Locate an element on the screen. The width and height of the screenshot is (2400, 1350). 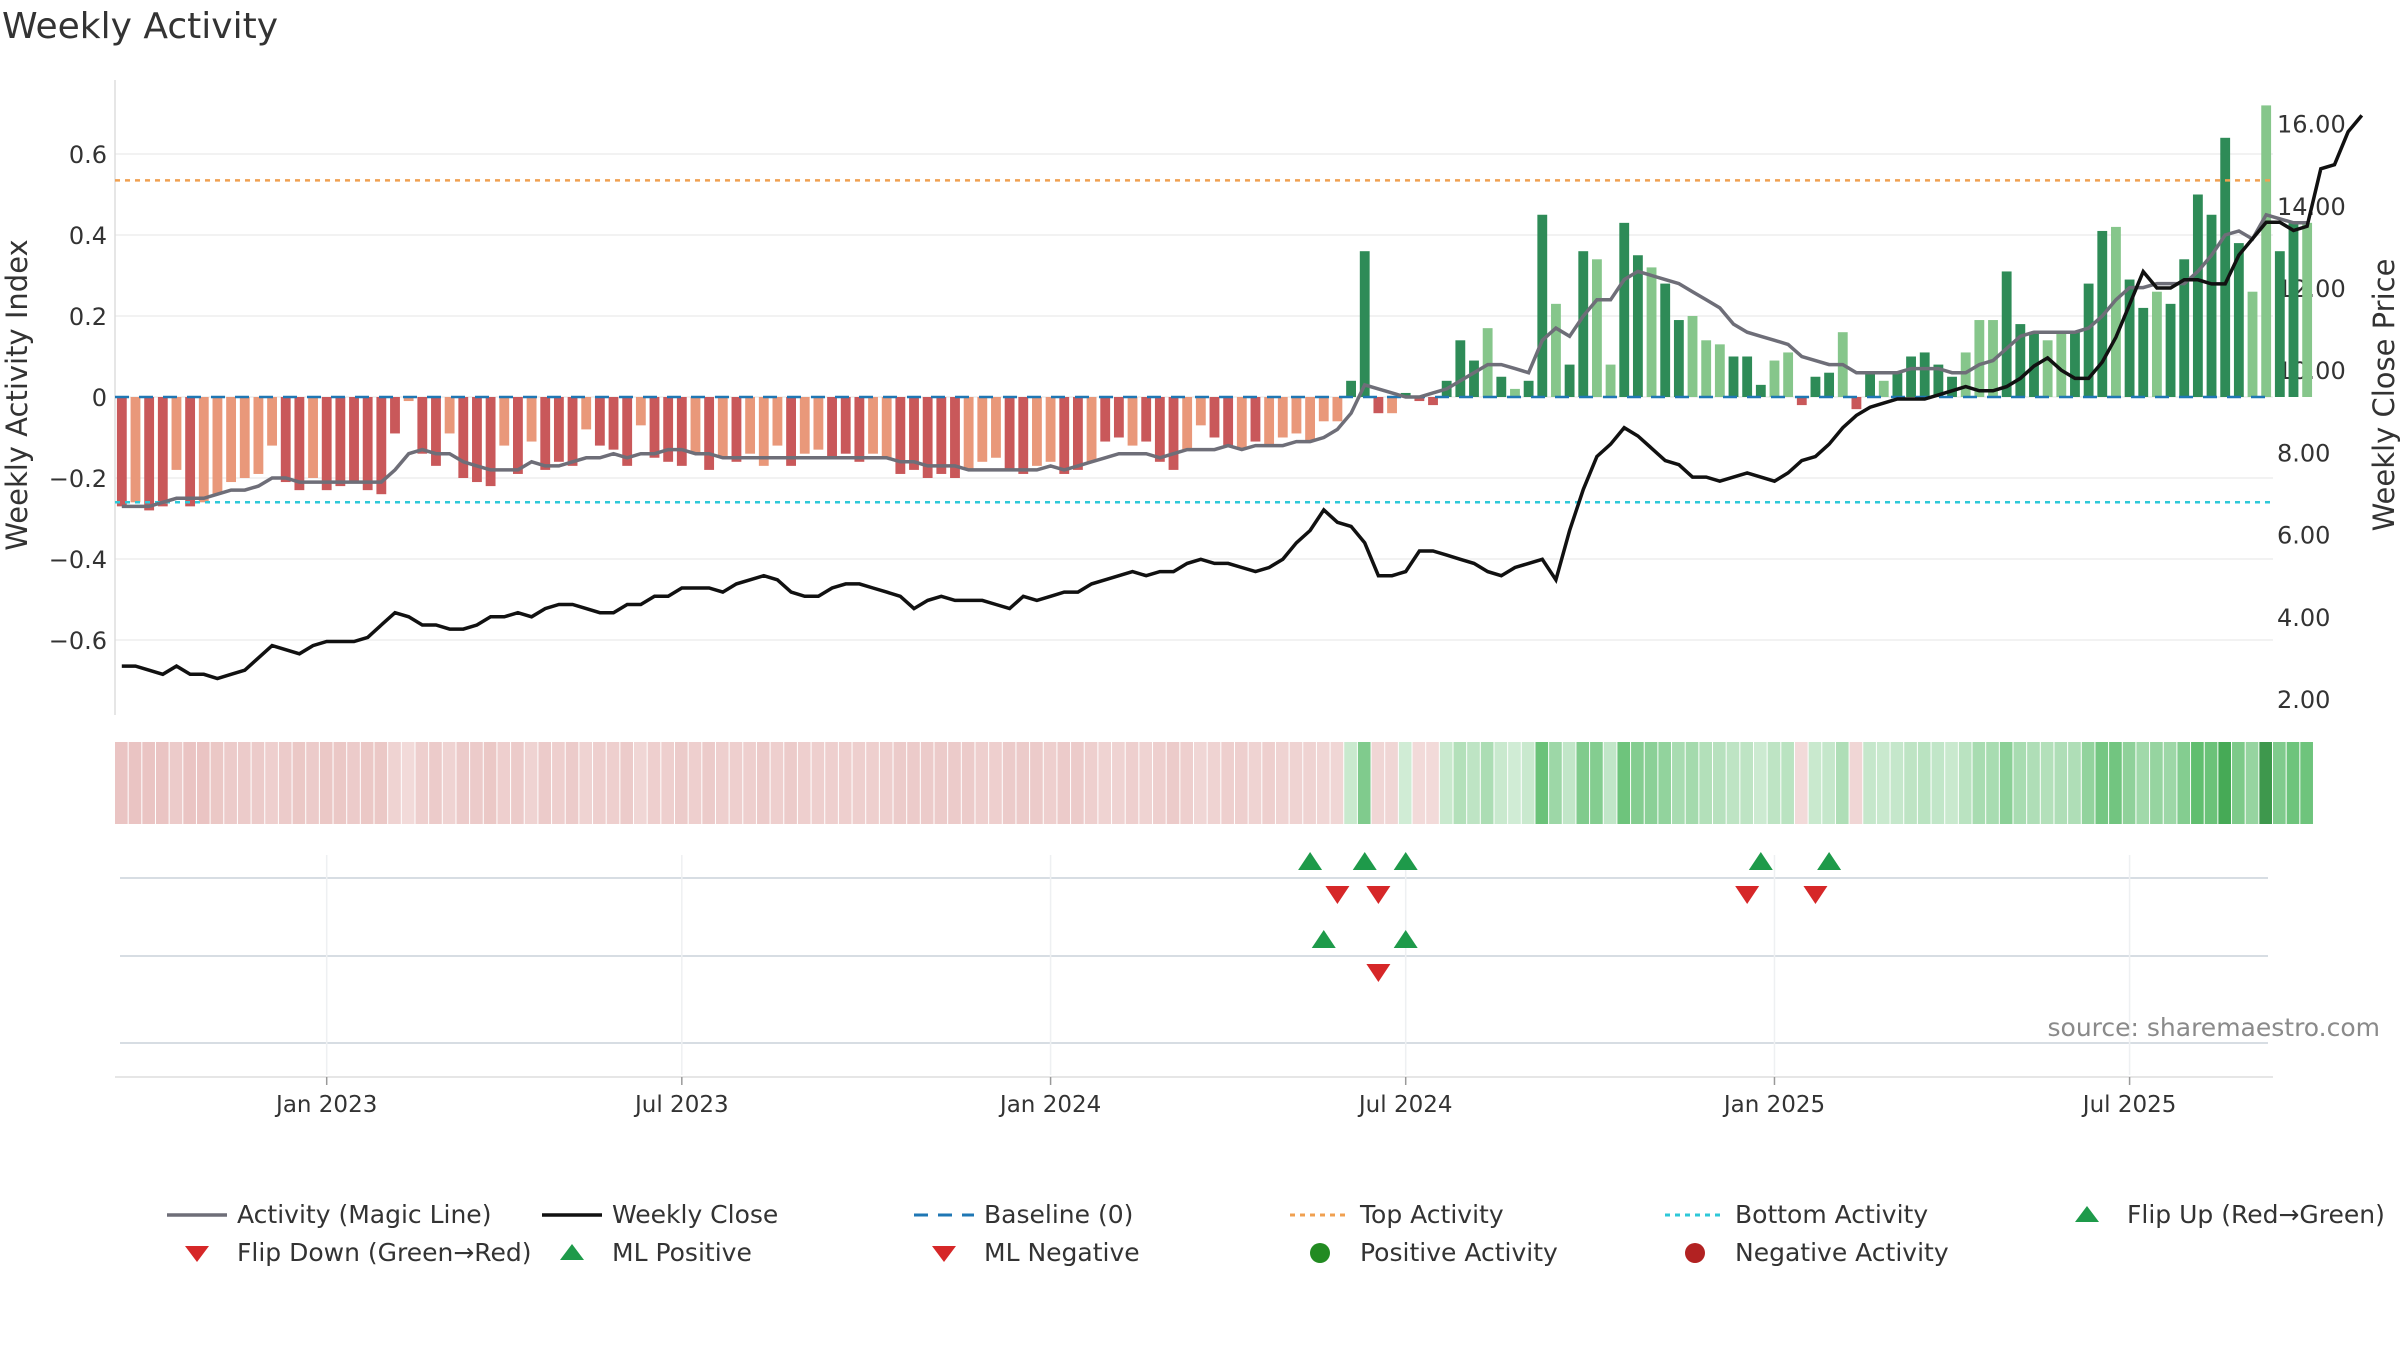
legend-tri-up-swatch is located at coordinates (572, 1251).